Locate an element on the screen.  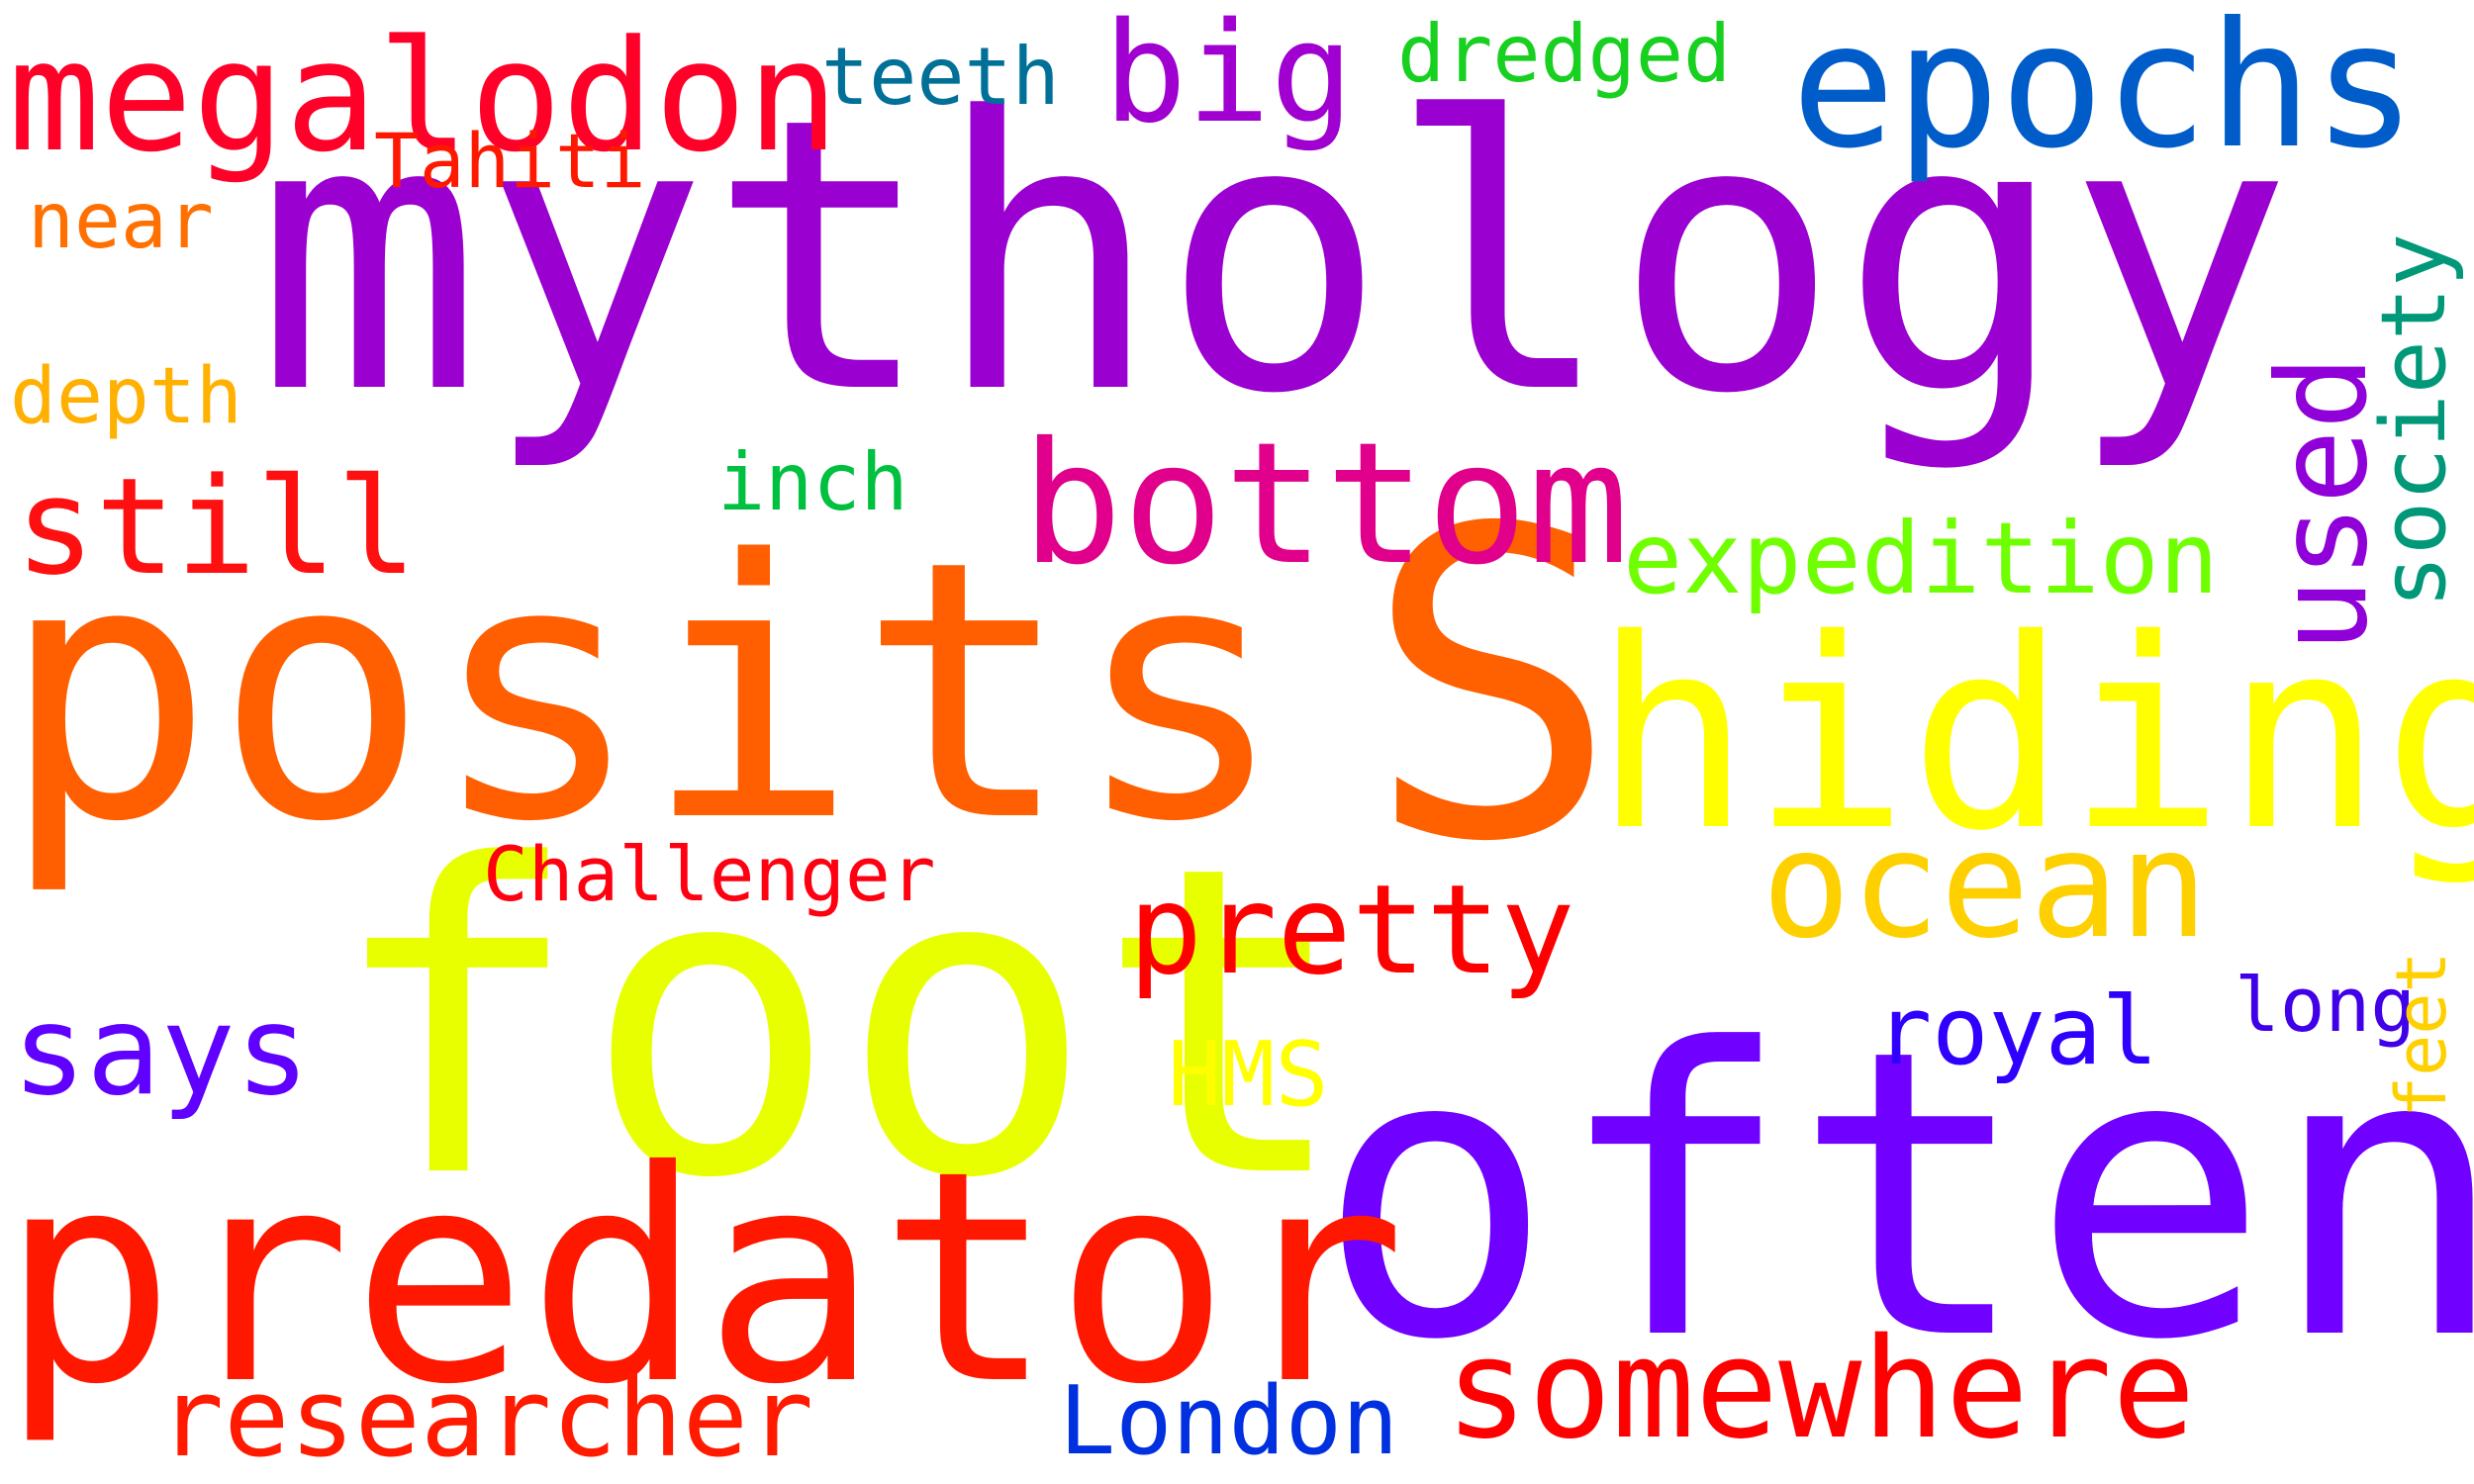
word-researcher: researcher is located at coordinates (486, 1417).